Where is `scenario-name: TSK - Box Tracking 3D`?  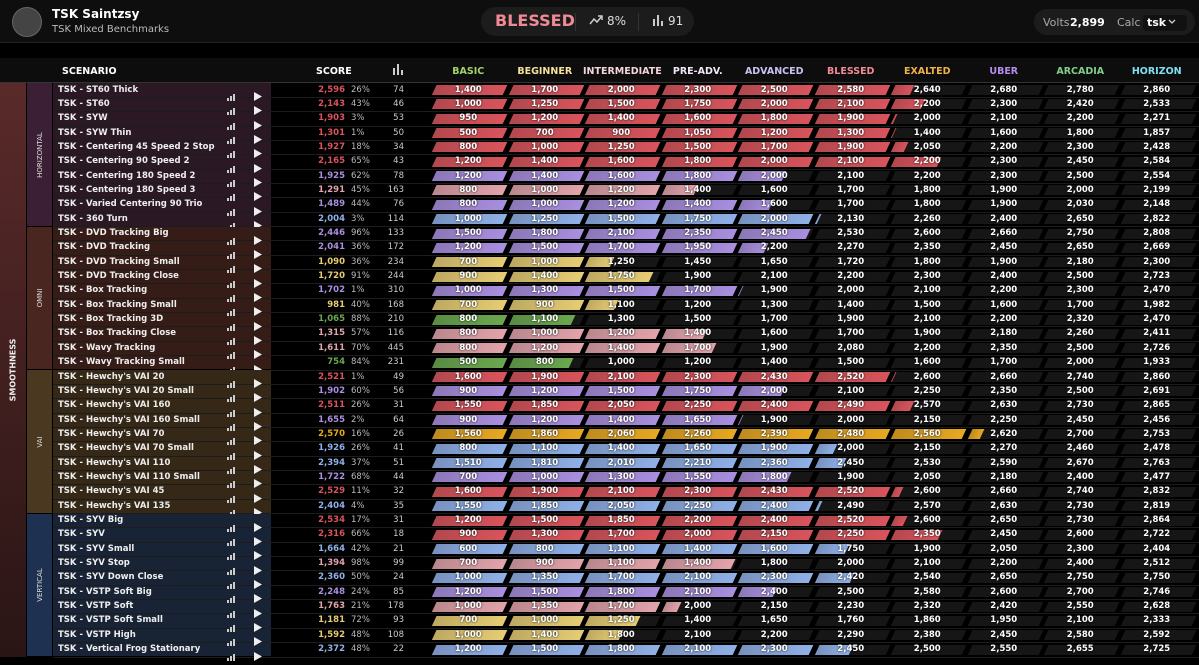
scenario-name: TSK - Box Tracking 3D is located at coordinates (111, 319).